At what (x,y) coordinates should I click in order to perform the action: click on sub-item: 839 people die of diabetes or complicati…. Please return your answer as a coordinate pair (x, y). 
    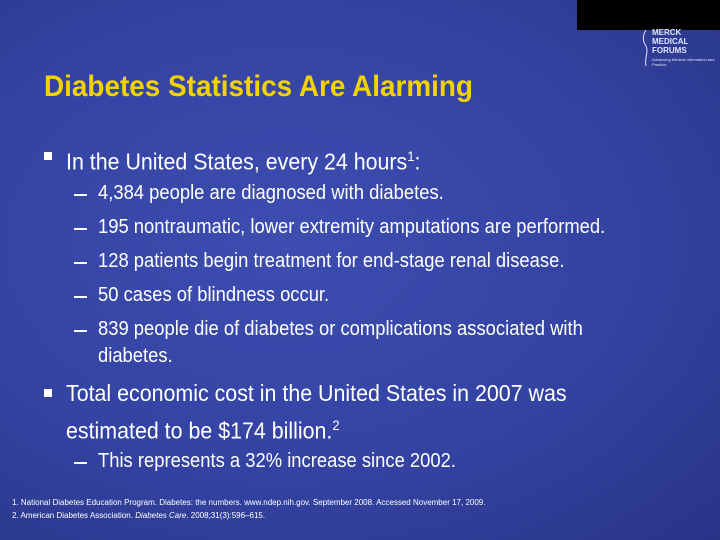
    Looking at the image, I should click on (360, 343).